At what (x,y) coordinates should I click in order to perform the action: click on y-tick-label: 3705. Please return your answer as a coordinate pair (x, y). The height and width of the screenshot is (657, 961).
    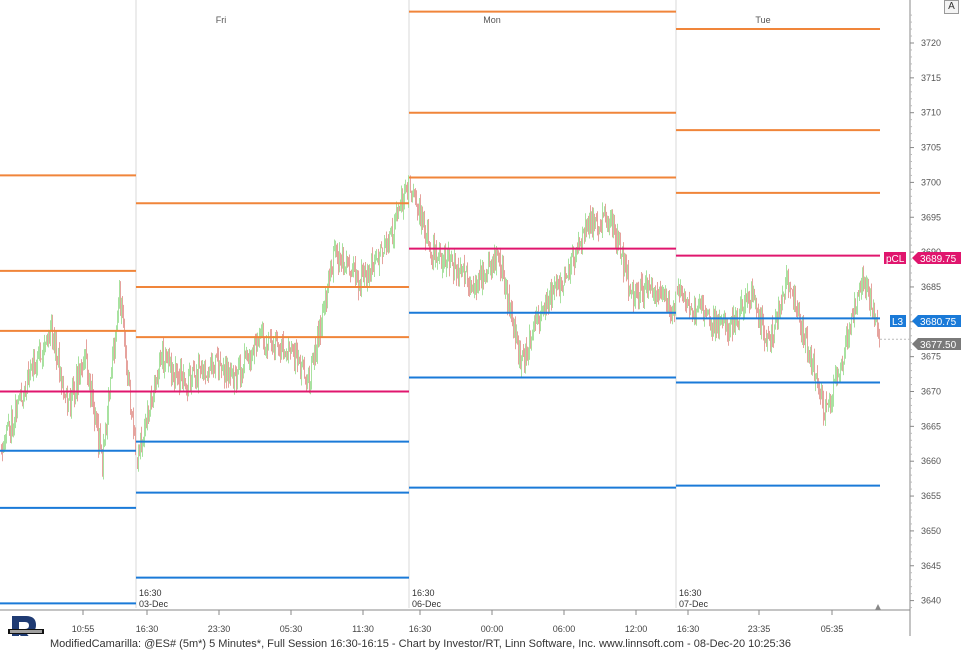
    Looking at the image, I should click on (931, 148).